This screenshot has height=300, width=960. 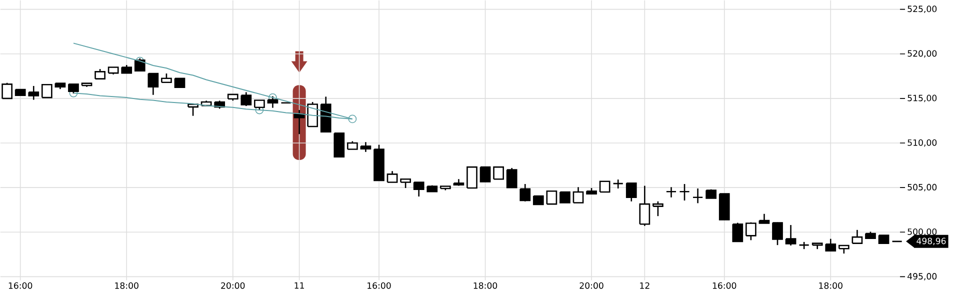 I want to click on y-tick-label: 505,00, so click(x=922, y=188).